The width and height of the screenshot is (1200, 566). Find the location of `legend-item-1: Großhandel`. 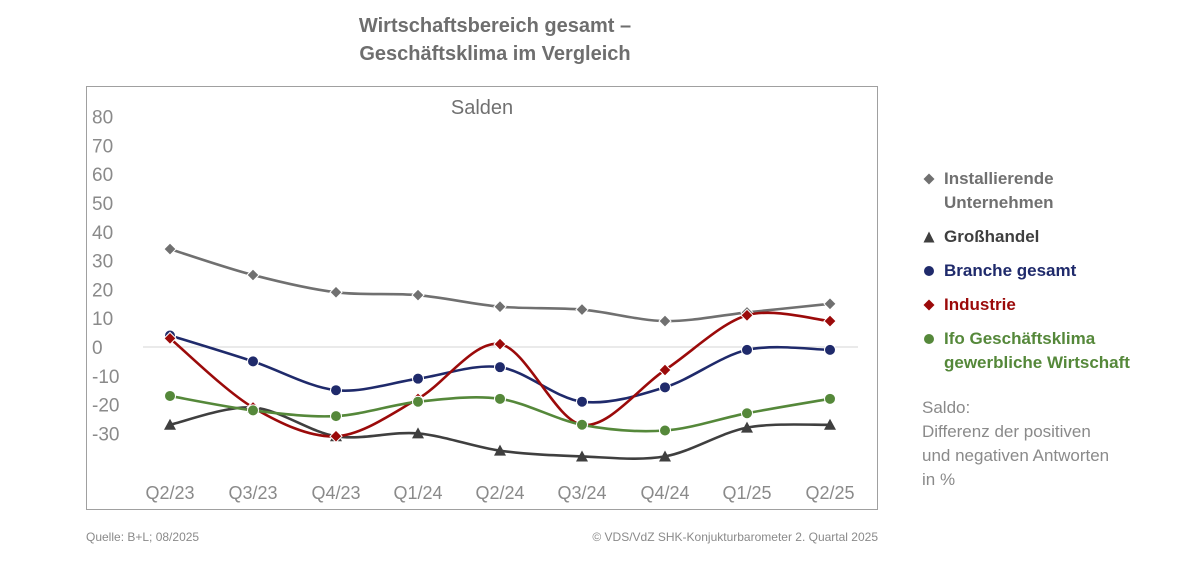

legend-item-1: Großhandel is located at coordinates (1057, 237).